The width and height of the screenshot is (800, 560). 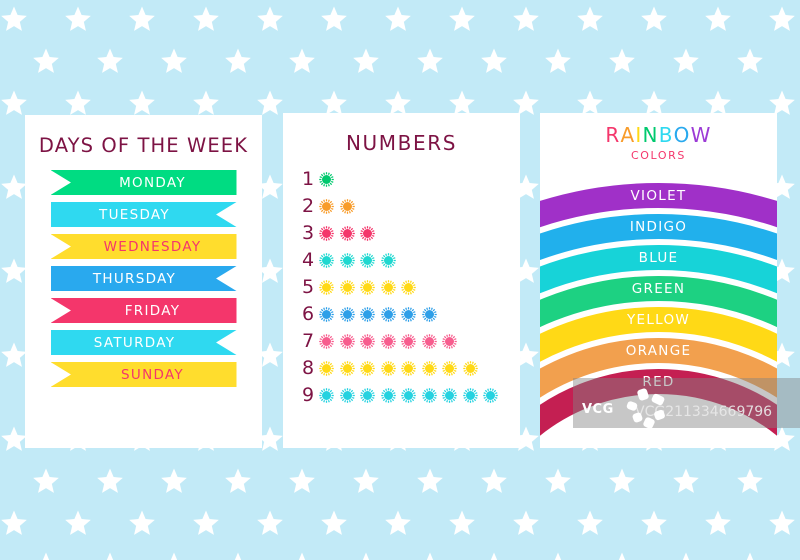 What do you see at coordinates (134, 342) in the screenshot?
I see `ribbon-label: SATURDAY` at bounding box center [134, 342].